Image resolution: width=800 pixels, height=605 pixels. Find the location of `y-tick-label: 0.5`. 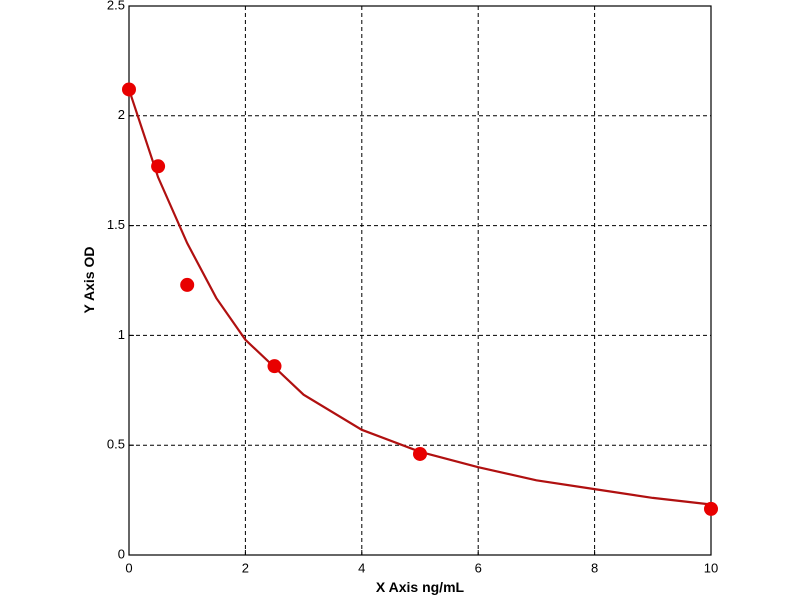

y-tick-label: 0.5 is located at coordinates (116, 444).